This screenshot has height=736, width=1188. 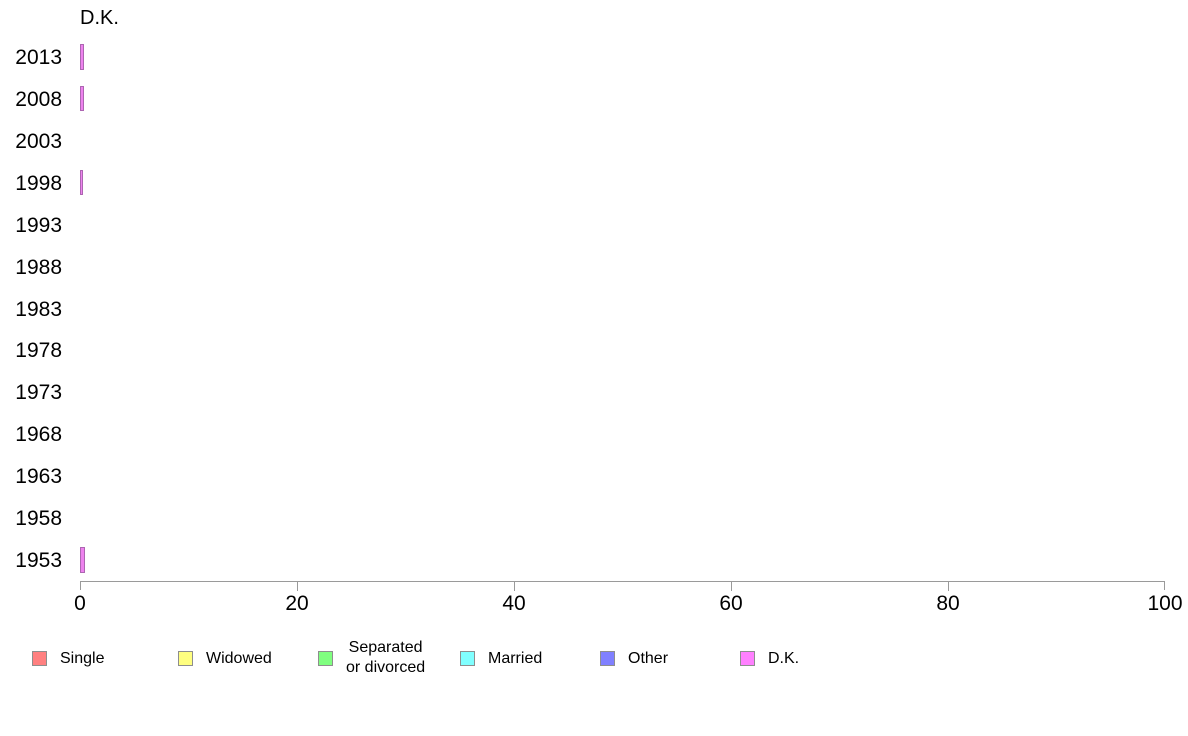 I want to click on legend-item: Single, so click(x=68, y=658).